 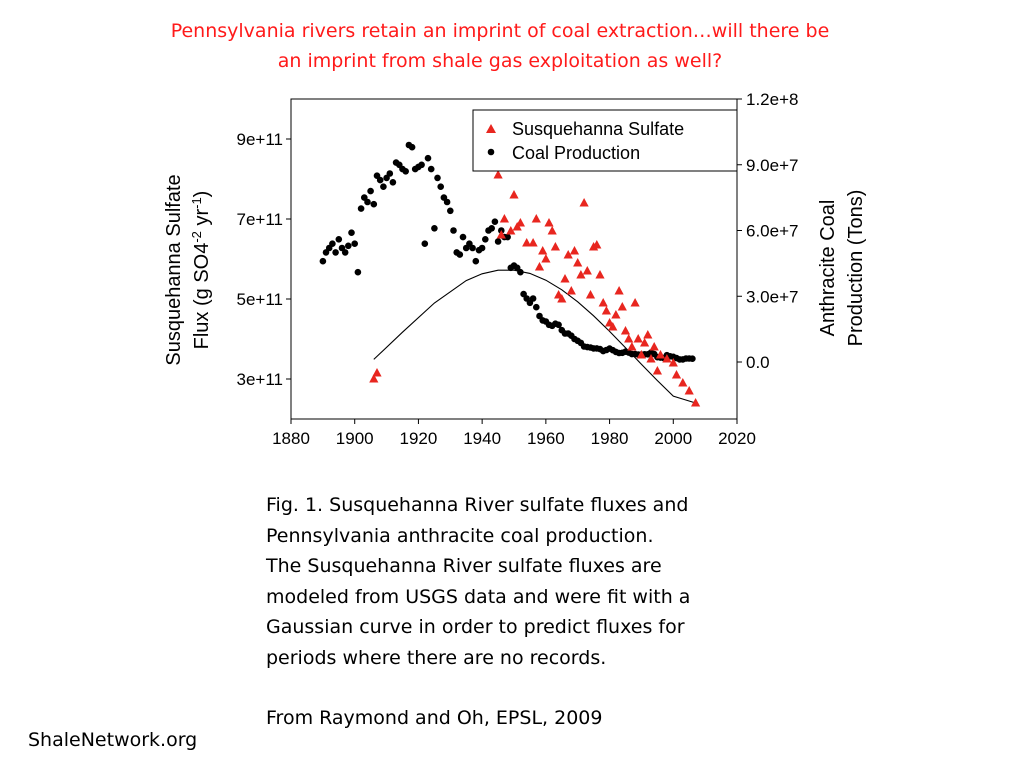 What do you see at coordinates (758, 362) in the screenshot?
I see `right-axis-tick-label: 0.0` at bounding box center [758, 362].